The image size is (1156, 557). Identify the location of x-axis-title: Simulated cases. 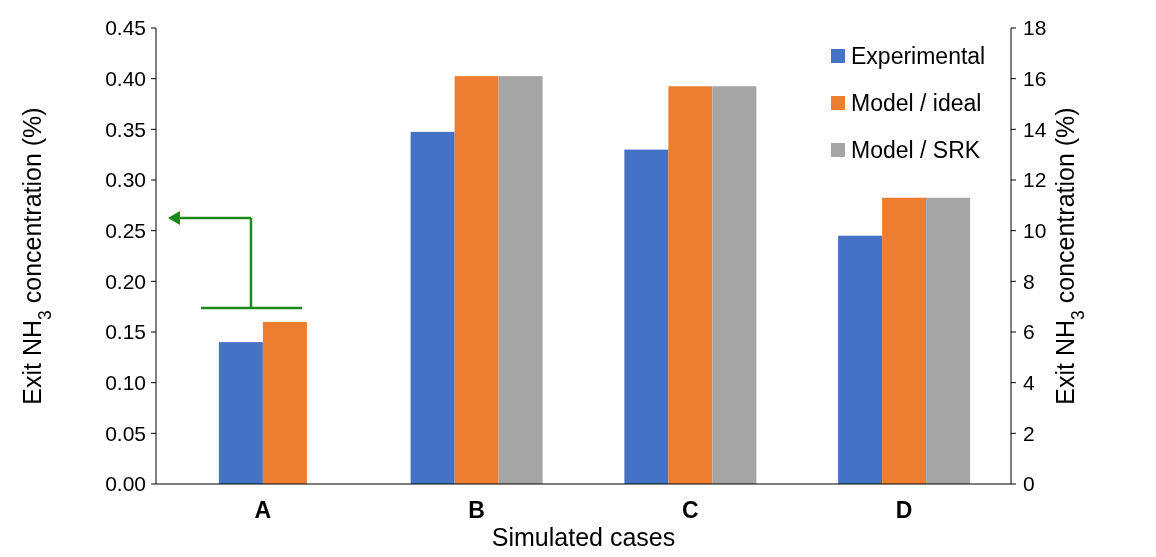
(583, 537).